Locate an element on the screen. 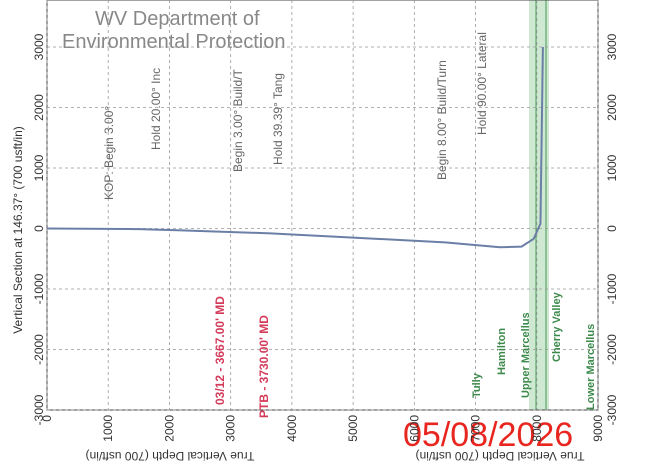  formation-label: Lower Marcellus is located at coordinates (591, 367).